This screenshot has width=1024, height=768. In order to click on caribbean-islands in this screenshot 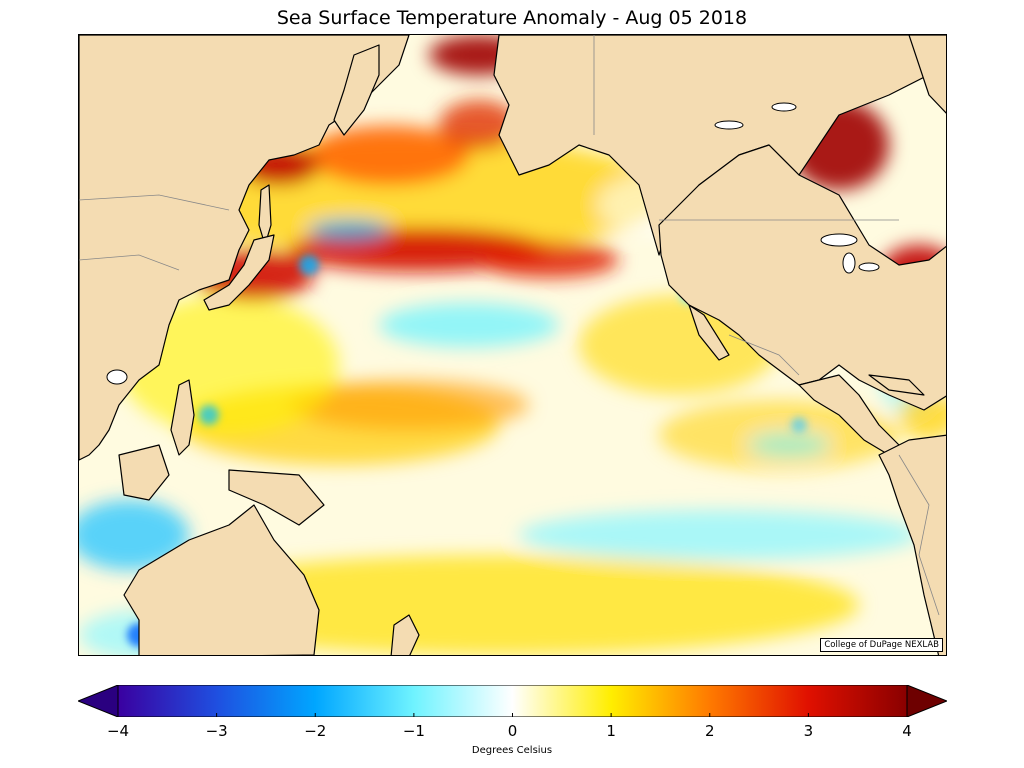, I will do `click(896, 385)`.